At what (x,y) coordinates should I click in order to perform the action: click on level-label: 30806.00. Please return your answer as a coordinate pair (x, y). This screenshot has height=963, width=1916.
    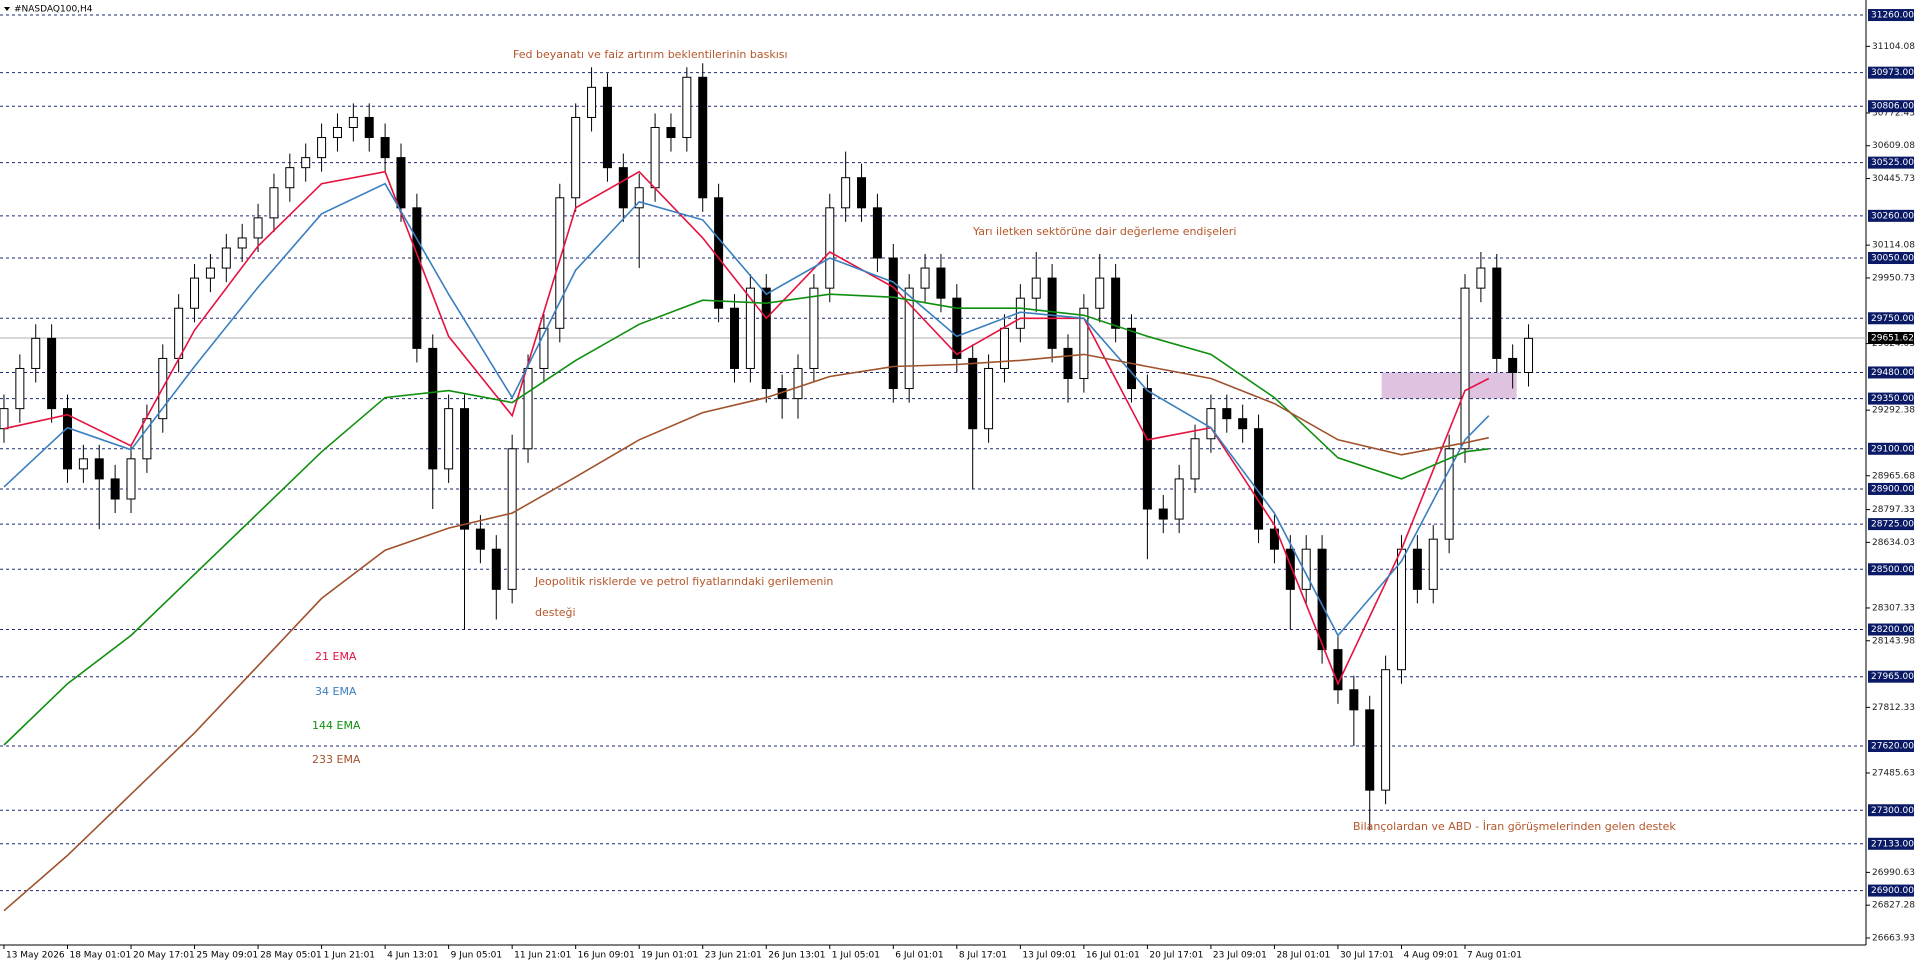
    Looking at the image, I should click on (1892, 107).